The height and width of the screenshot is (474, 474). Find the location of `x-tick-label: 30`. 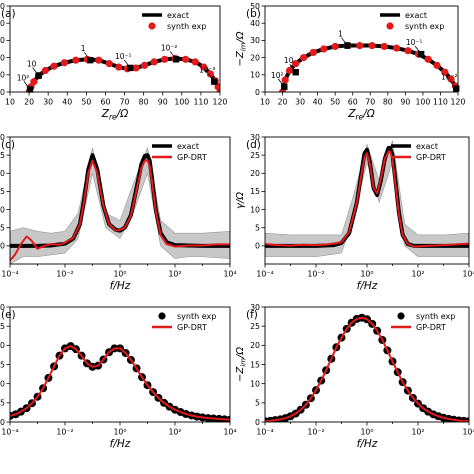

x-tick-label: 30 is located at coordinates (48, 102).